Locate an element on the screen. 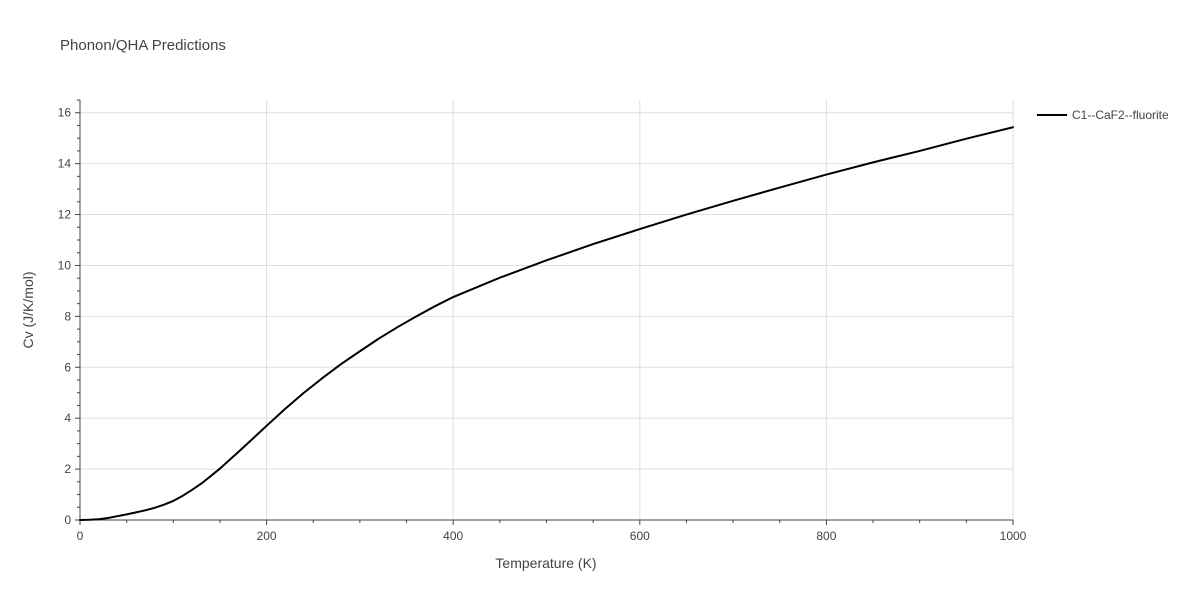 This screenshot has height=600, width=1200. y-tick-label: 6 is located at coordinates (67, 367).